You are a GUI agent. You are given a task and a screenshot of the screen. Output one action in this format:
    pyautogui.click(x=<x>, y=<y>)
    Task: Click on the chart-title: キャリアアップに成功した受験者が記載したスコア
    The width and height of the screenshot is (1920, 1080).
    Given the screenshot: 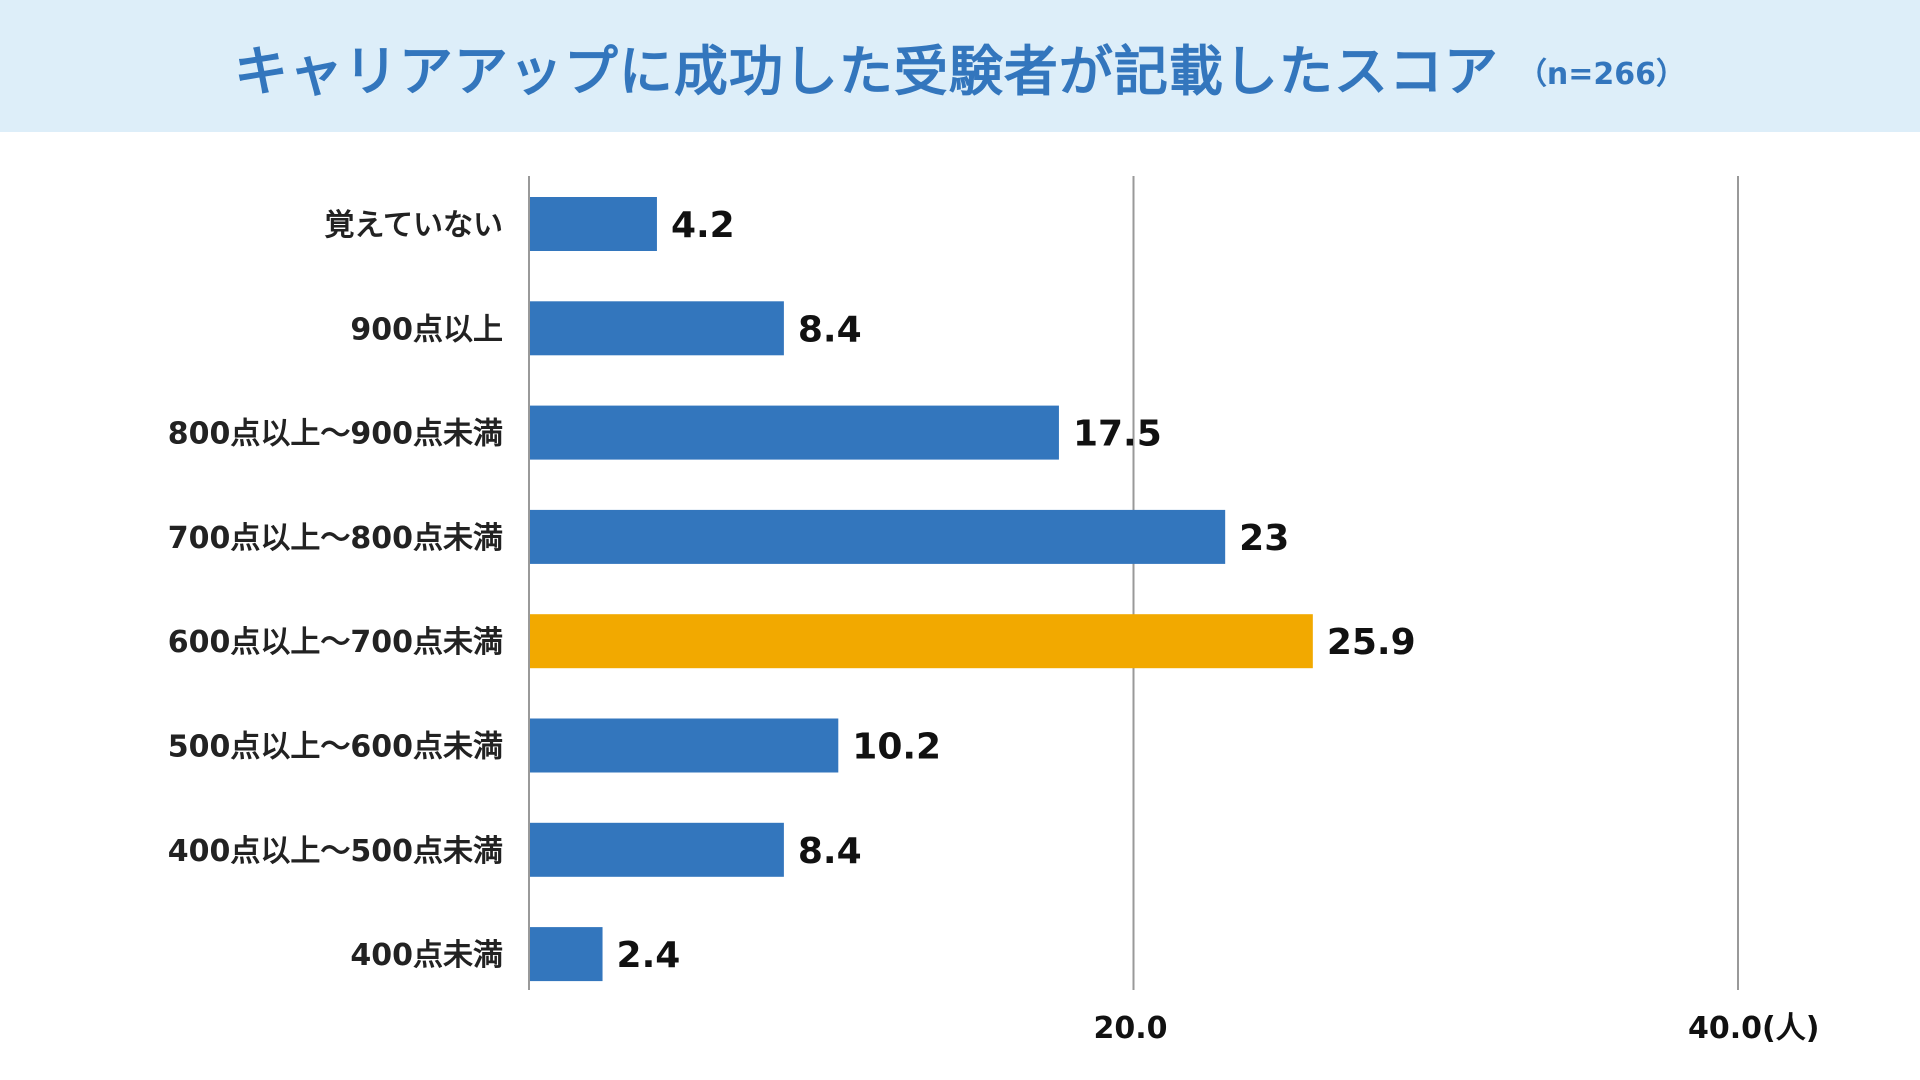 What is the action you would take?
    pyautogui.click(x=866, y=71)
    